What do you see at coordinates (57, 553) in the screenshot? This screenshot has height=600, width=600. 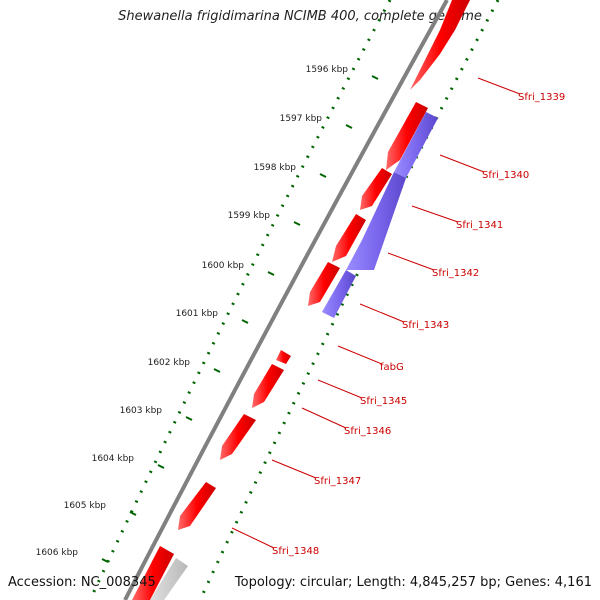 I see `tick-label: 1606 kbp` at bounding box center [57, 553].